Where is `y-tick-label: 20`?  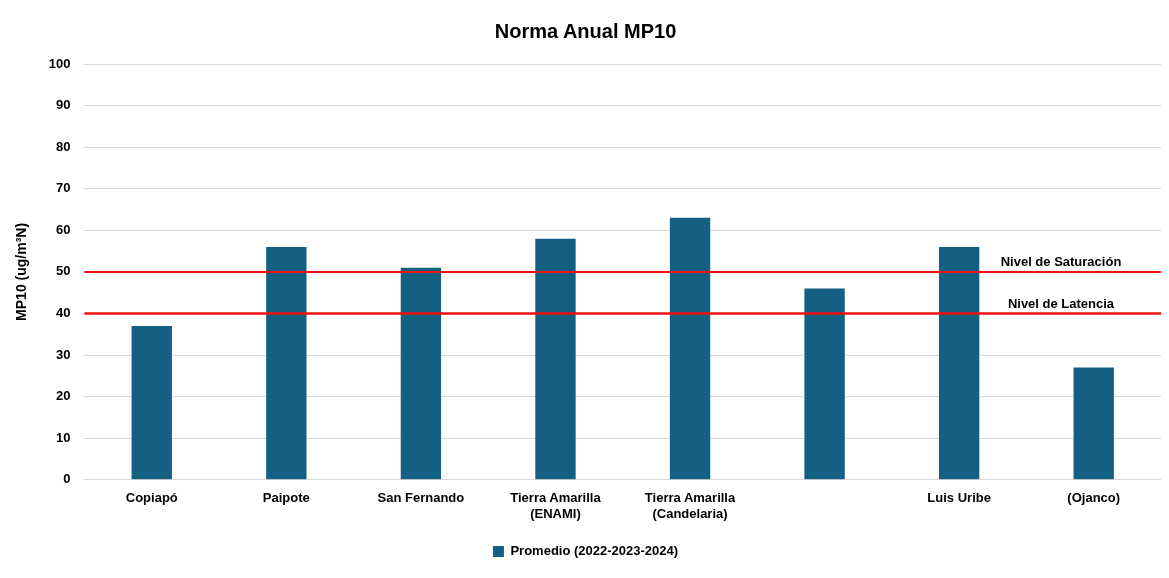 y-tick-label: 20 is located at coordinates (63, 396).